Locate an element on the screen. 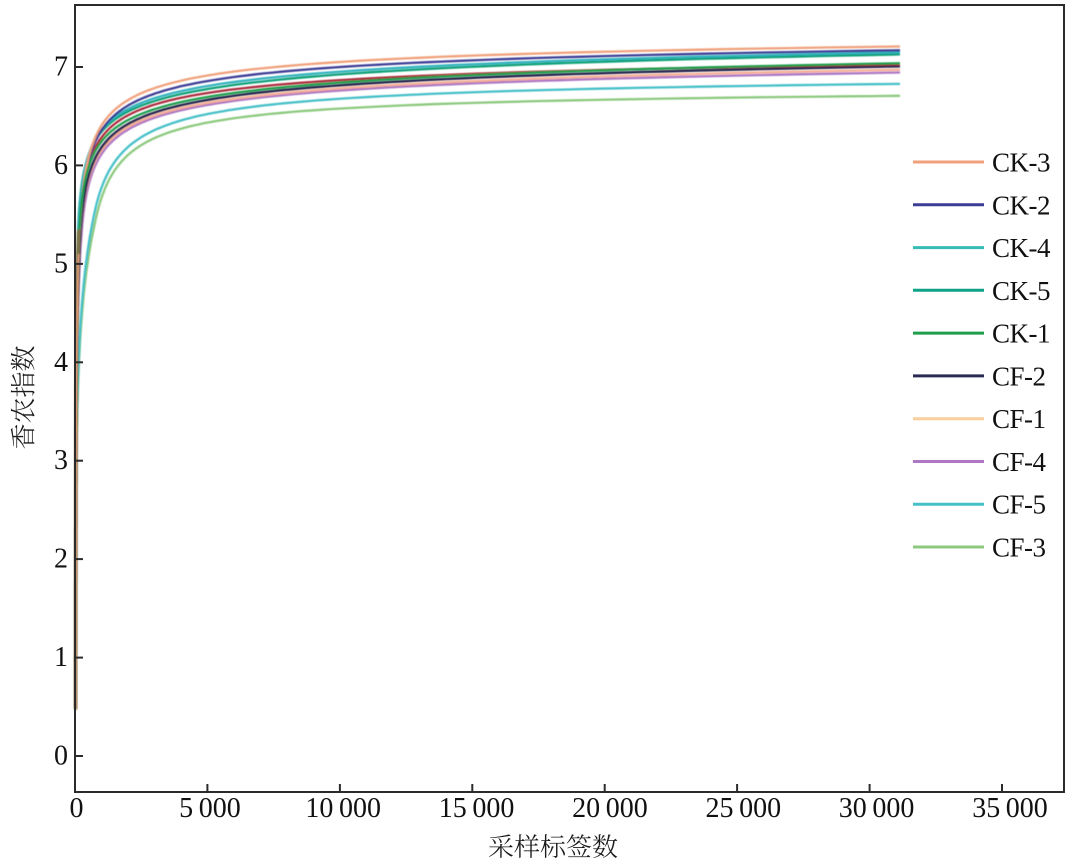  svg-text: 5 000 is located at coordinates (210, 808).